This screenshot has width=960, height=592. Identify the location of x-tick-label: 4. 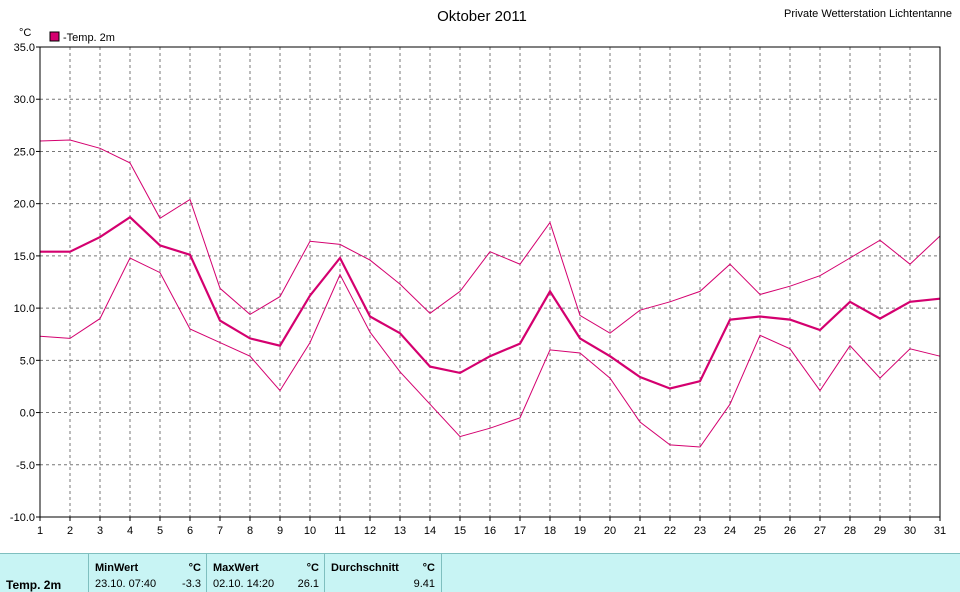
(130, 531).